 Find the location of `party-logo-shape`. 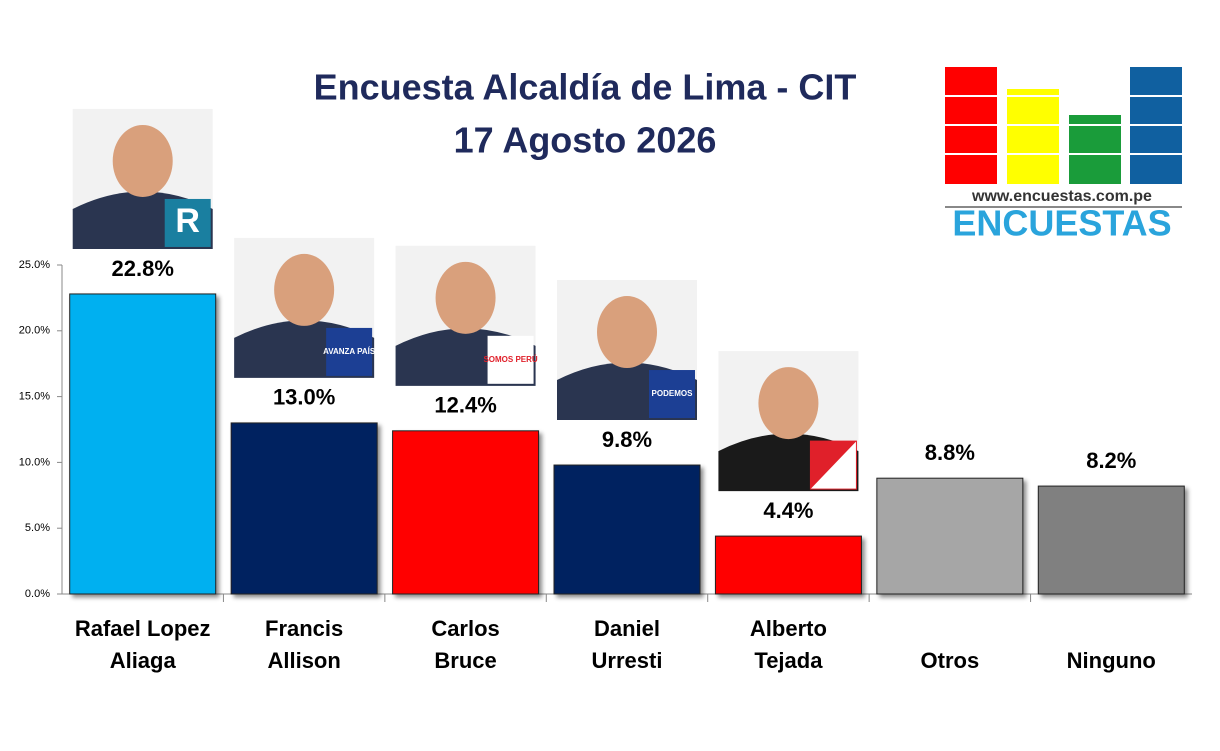

party-logo-shape is located at coordinates (833, 465).